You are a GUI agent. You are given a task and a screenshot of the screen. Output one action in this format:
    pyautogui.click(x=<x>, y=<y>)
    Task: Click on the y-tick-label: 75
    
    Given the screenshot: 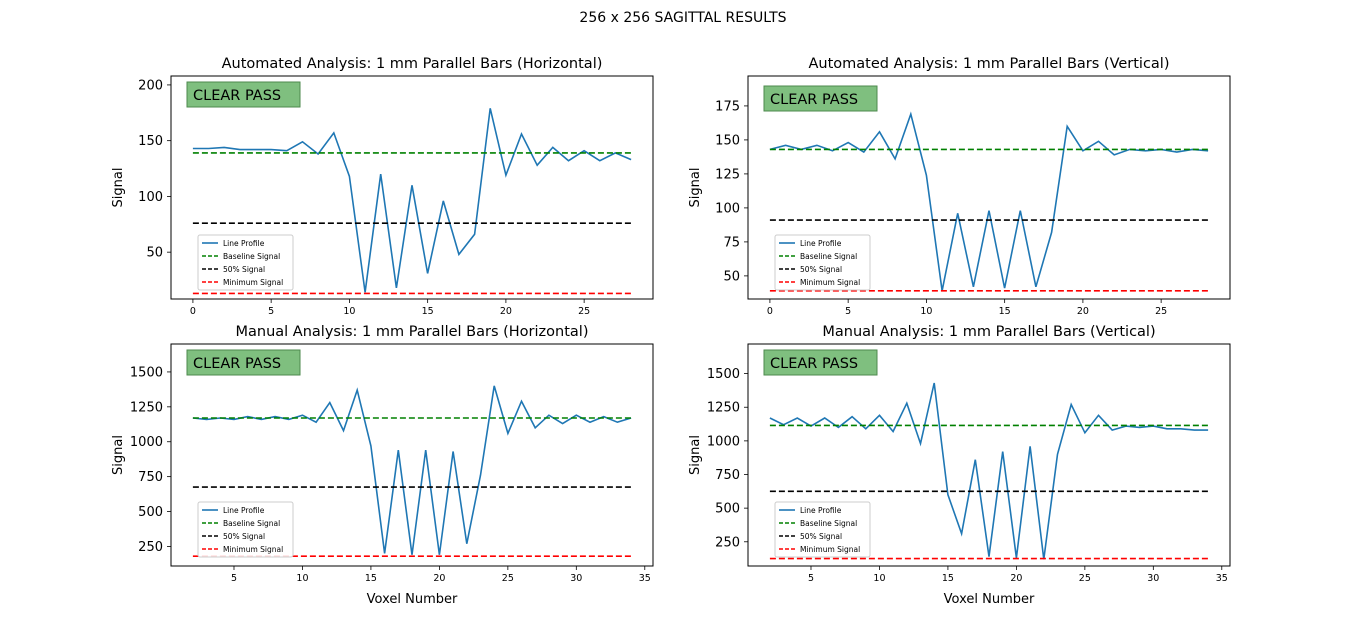 What is the action you would take?
    pyautogui.click(x=731, y=242)
    